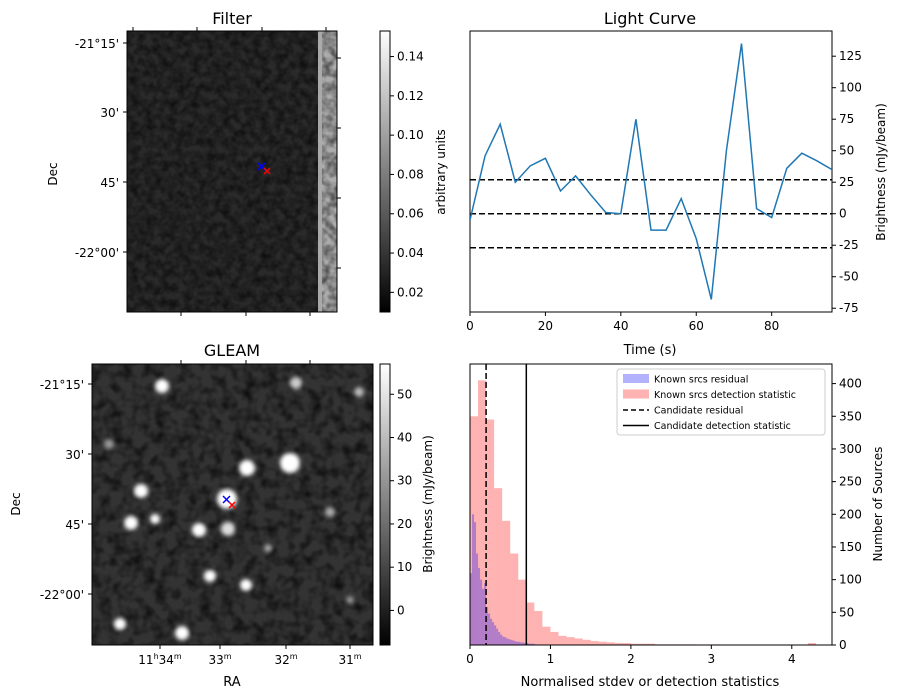 Image resolution: width=898 pixels, height=699 pixels. Describe the element at coordinates (410, 57) in the screenshot. I see `colorbar-tick-label: 0.14` at that location.